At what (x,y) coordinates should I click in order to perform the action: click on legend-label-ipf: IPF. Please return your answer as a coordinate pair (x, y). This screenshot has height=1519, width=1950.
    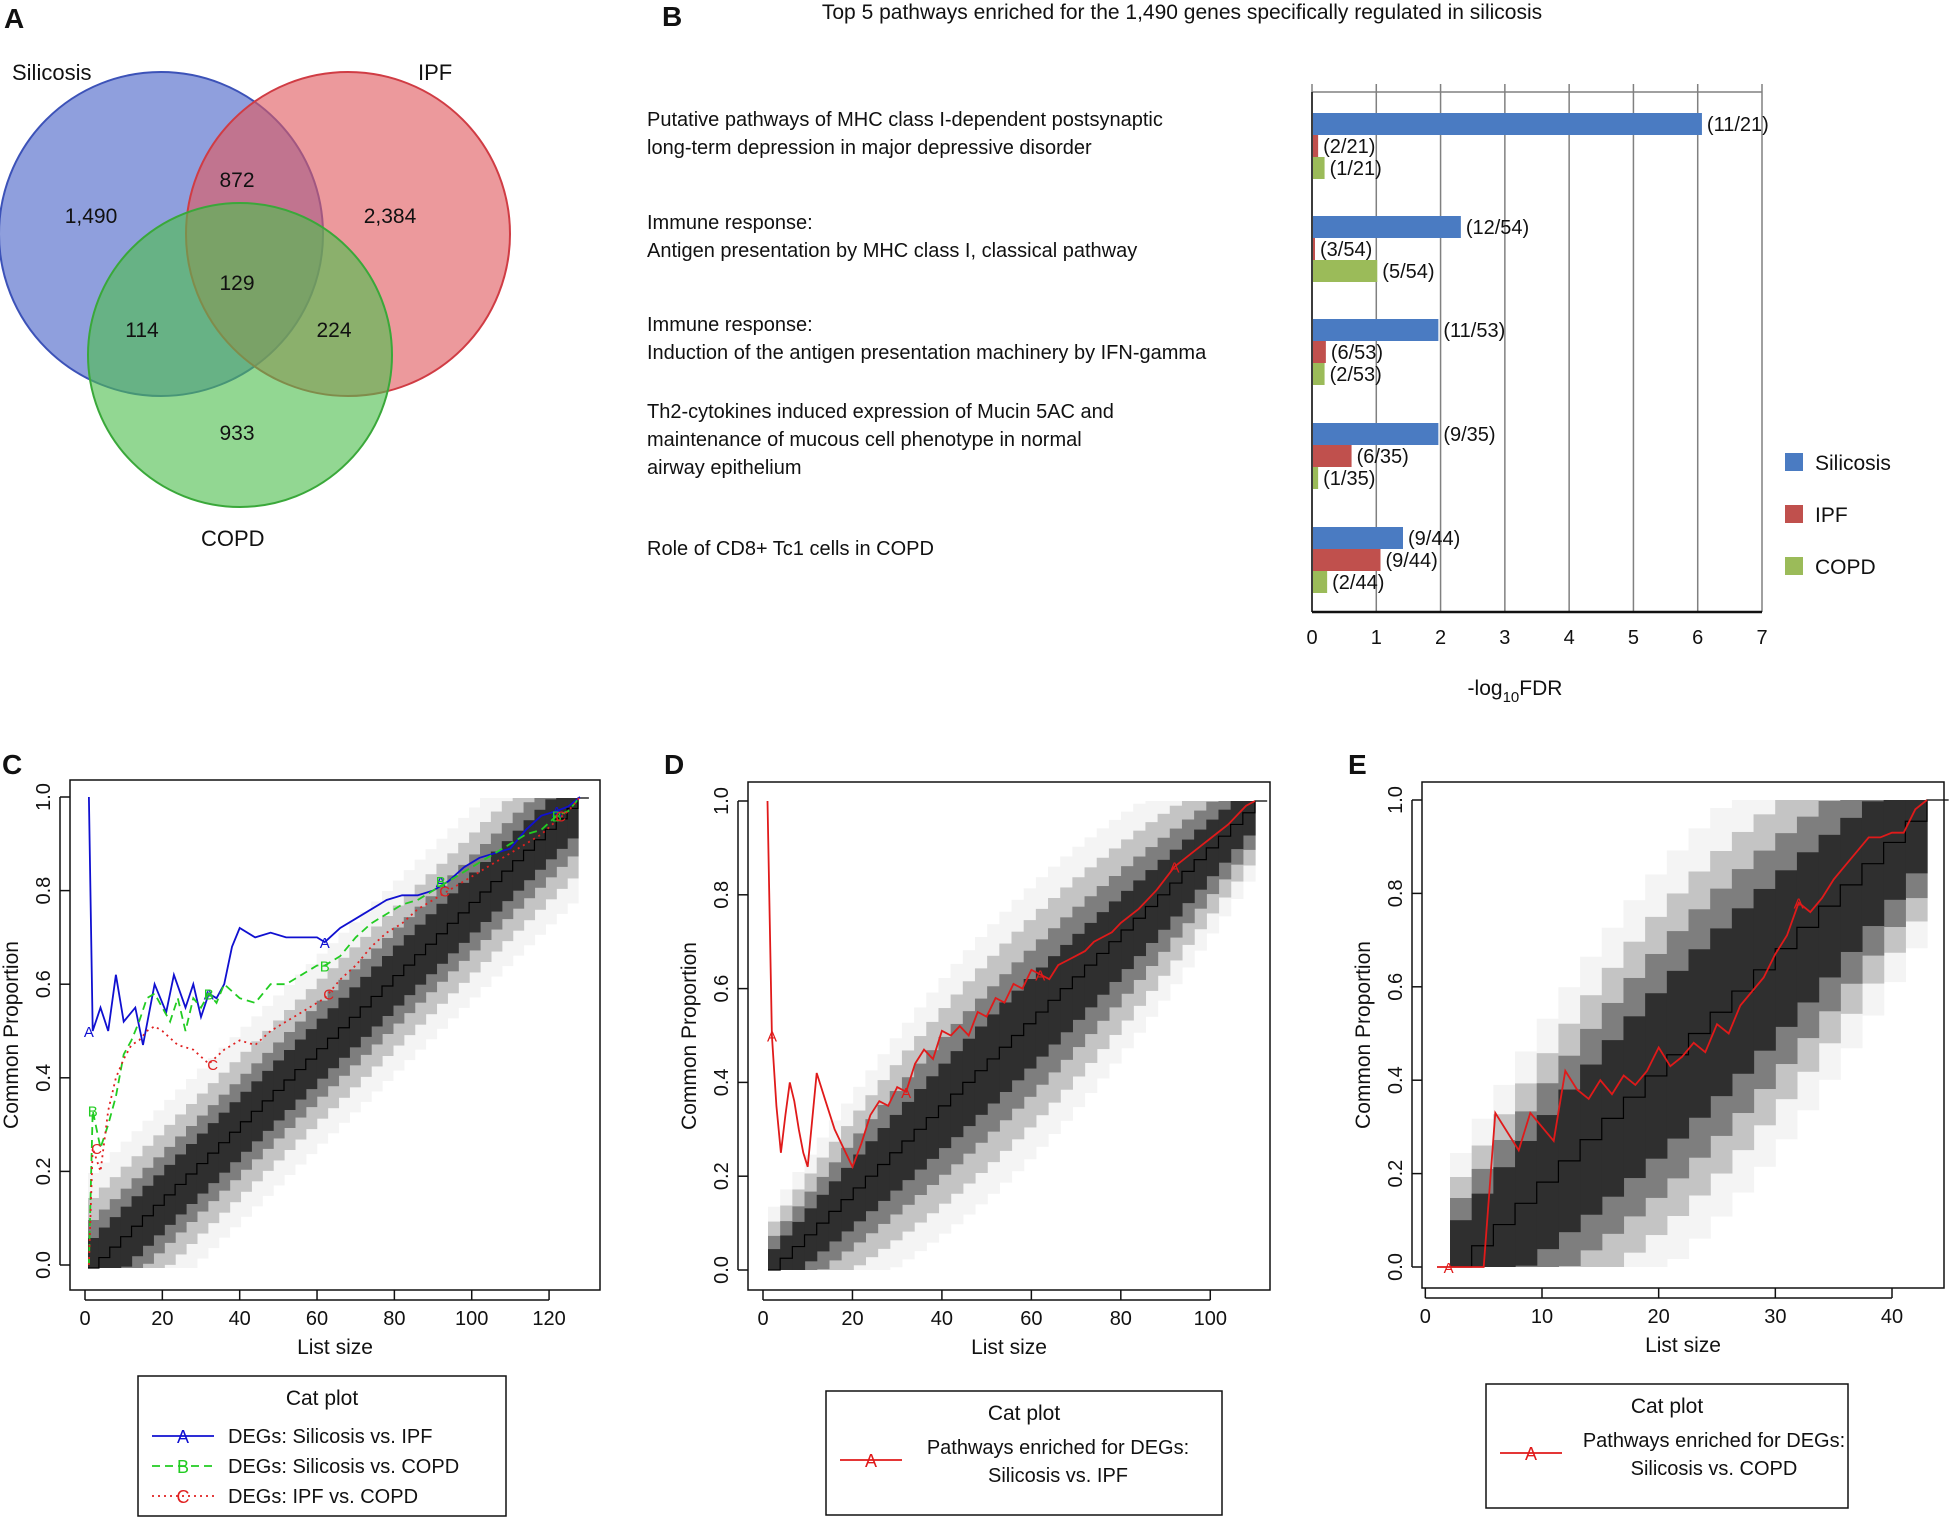
    Looking at the image, I should click on (1831, 515).